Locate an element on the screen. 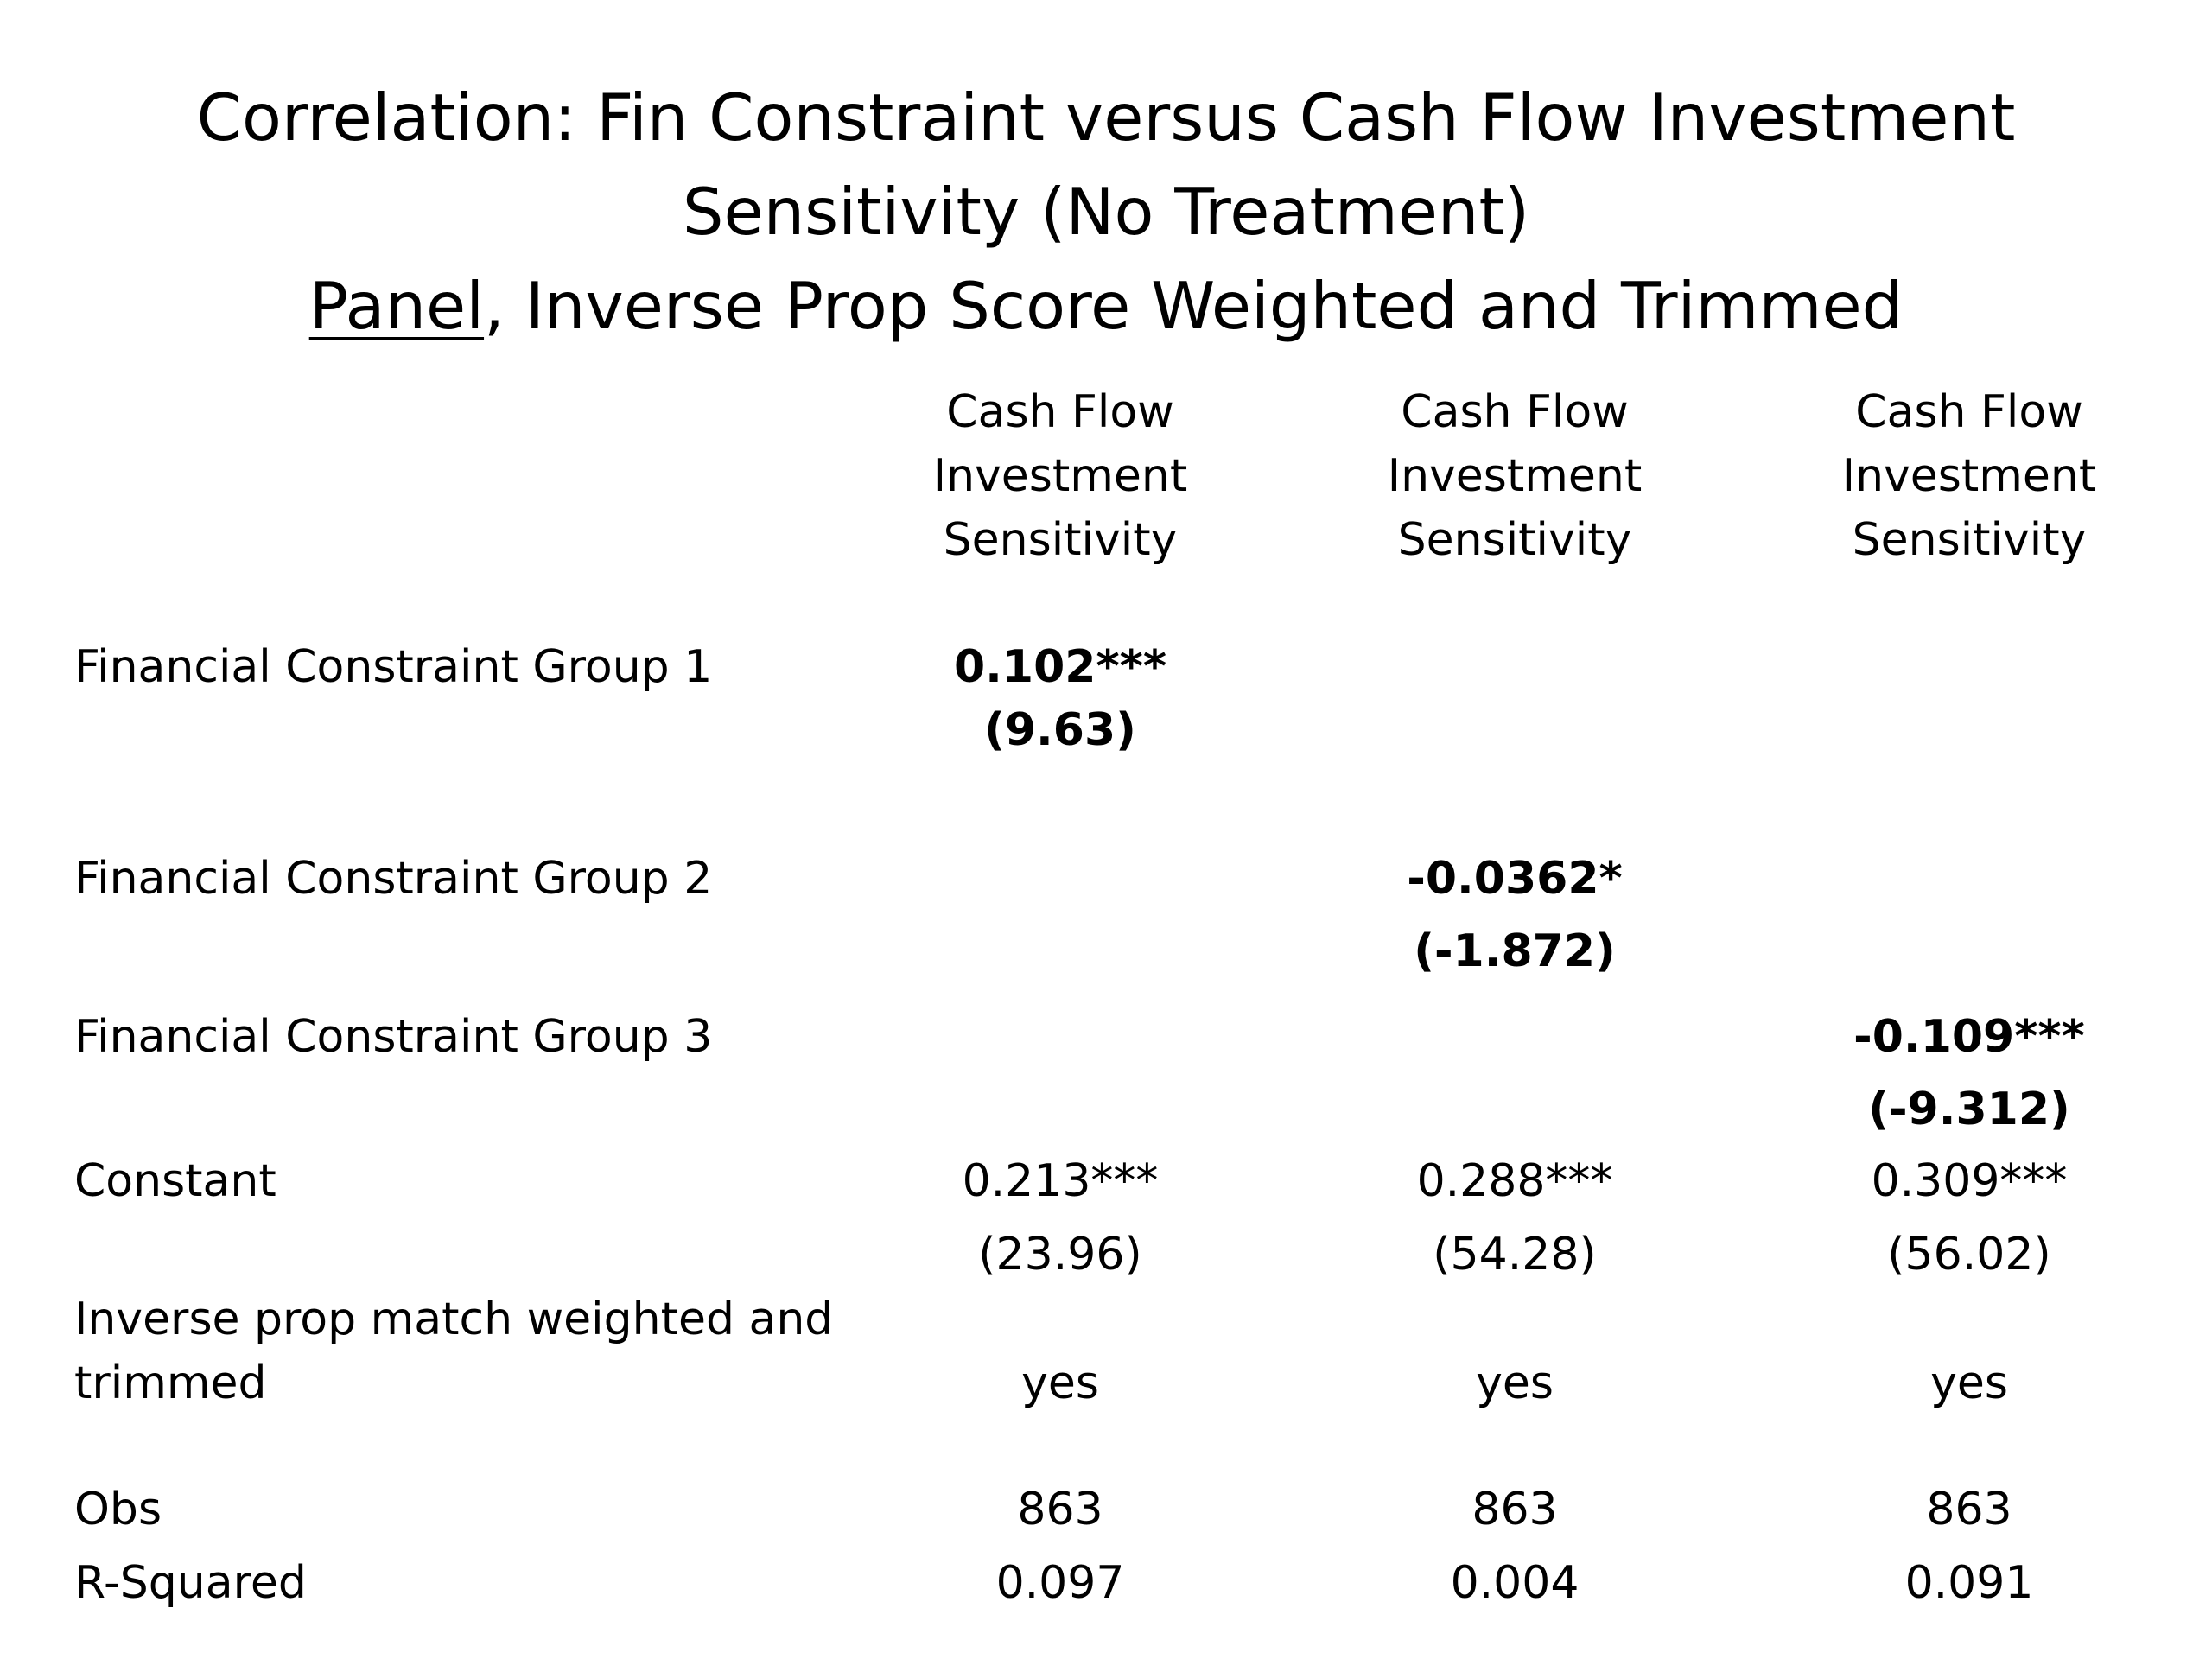 This screenshot has width=2212, height=1659. group-3-tstat: (-9.312) is located at coordinates (1969, 1109).